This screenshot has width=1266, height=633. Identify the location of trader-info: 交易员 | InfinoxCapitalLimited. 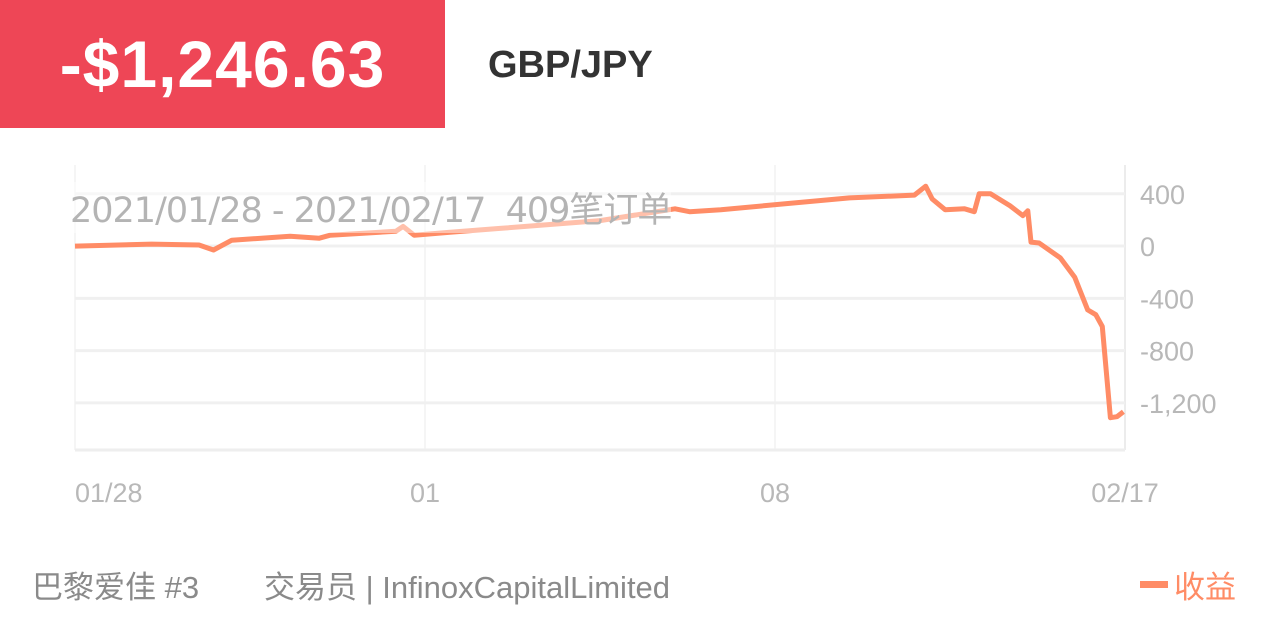
(467, 587).